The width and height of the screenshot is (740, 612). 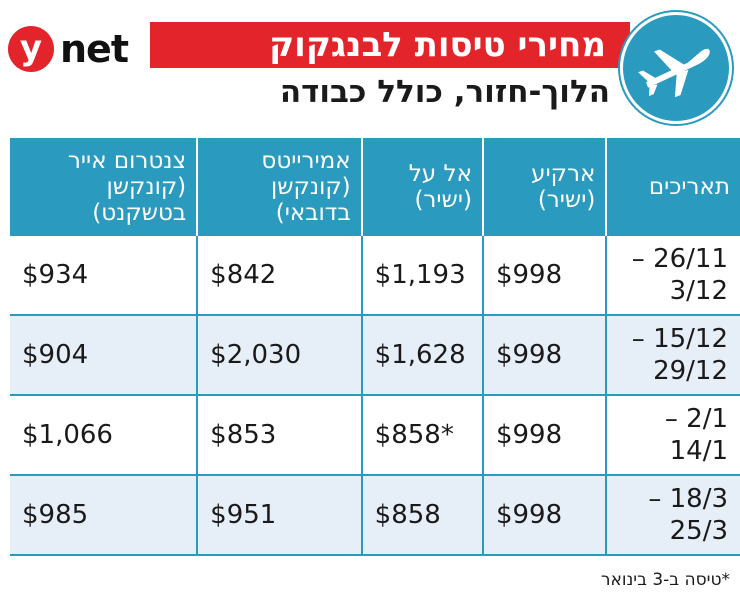 I want to click on table-row: 15/12 – 29/12 $998 $1,628 $2,030 $904, so click(x=375, y=355).